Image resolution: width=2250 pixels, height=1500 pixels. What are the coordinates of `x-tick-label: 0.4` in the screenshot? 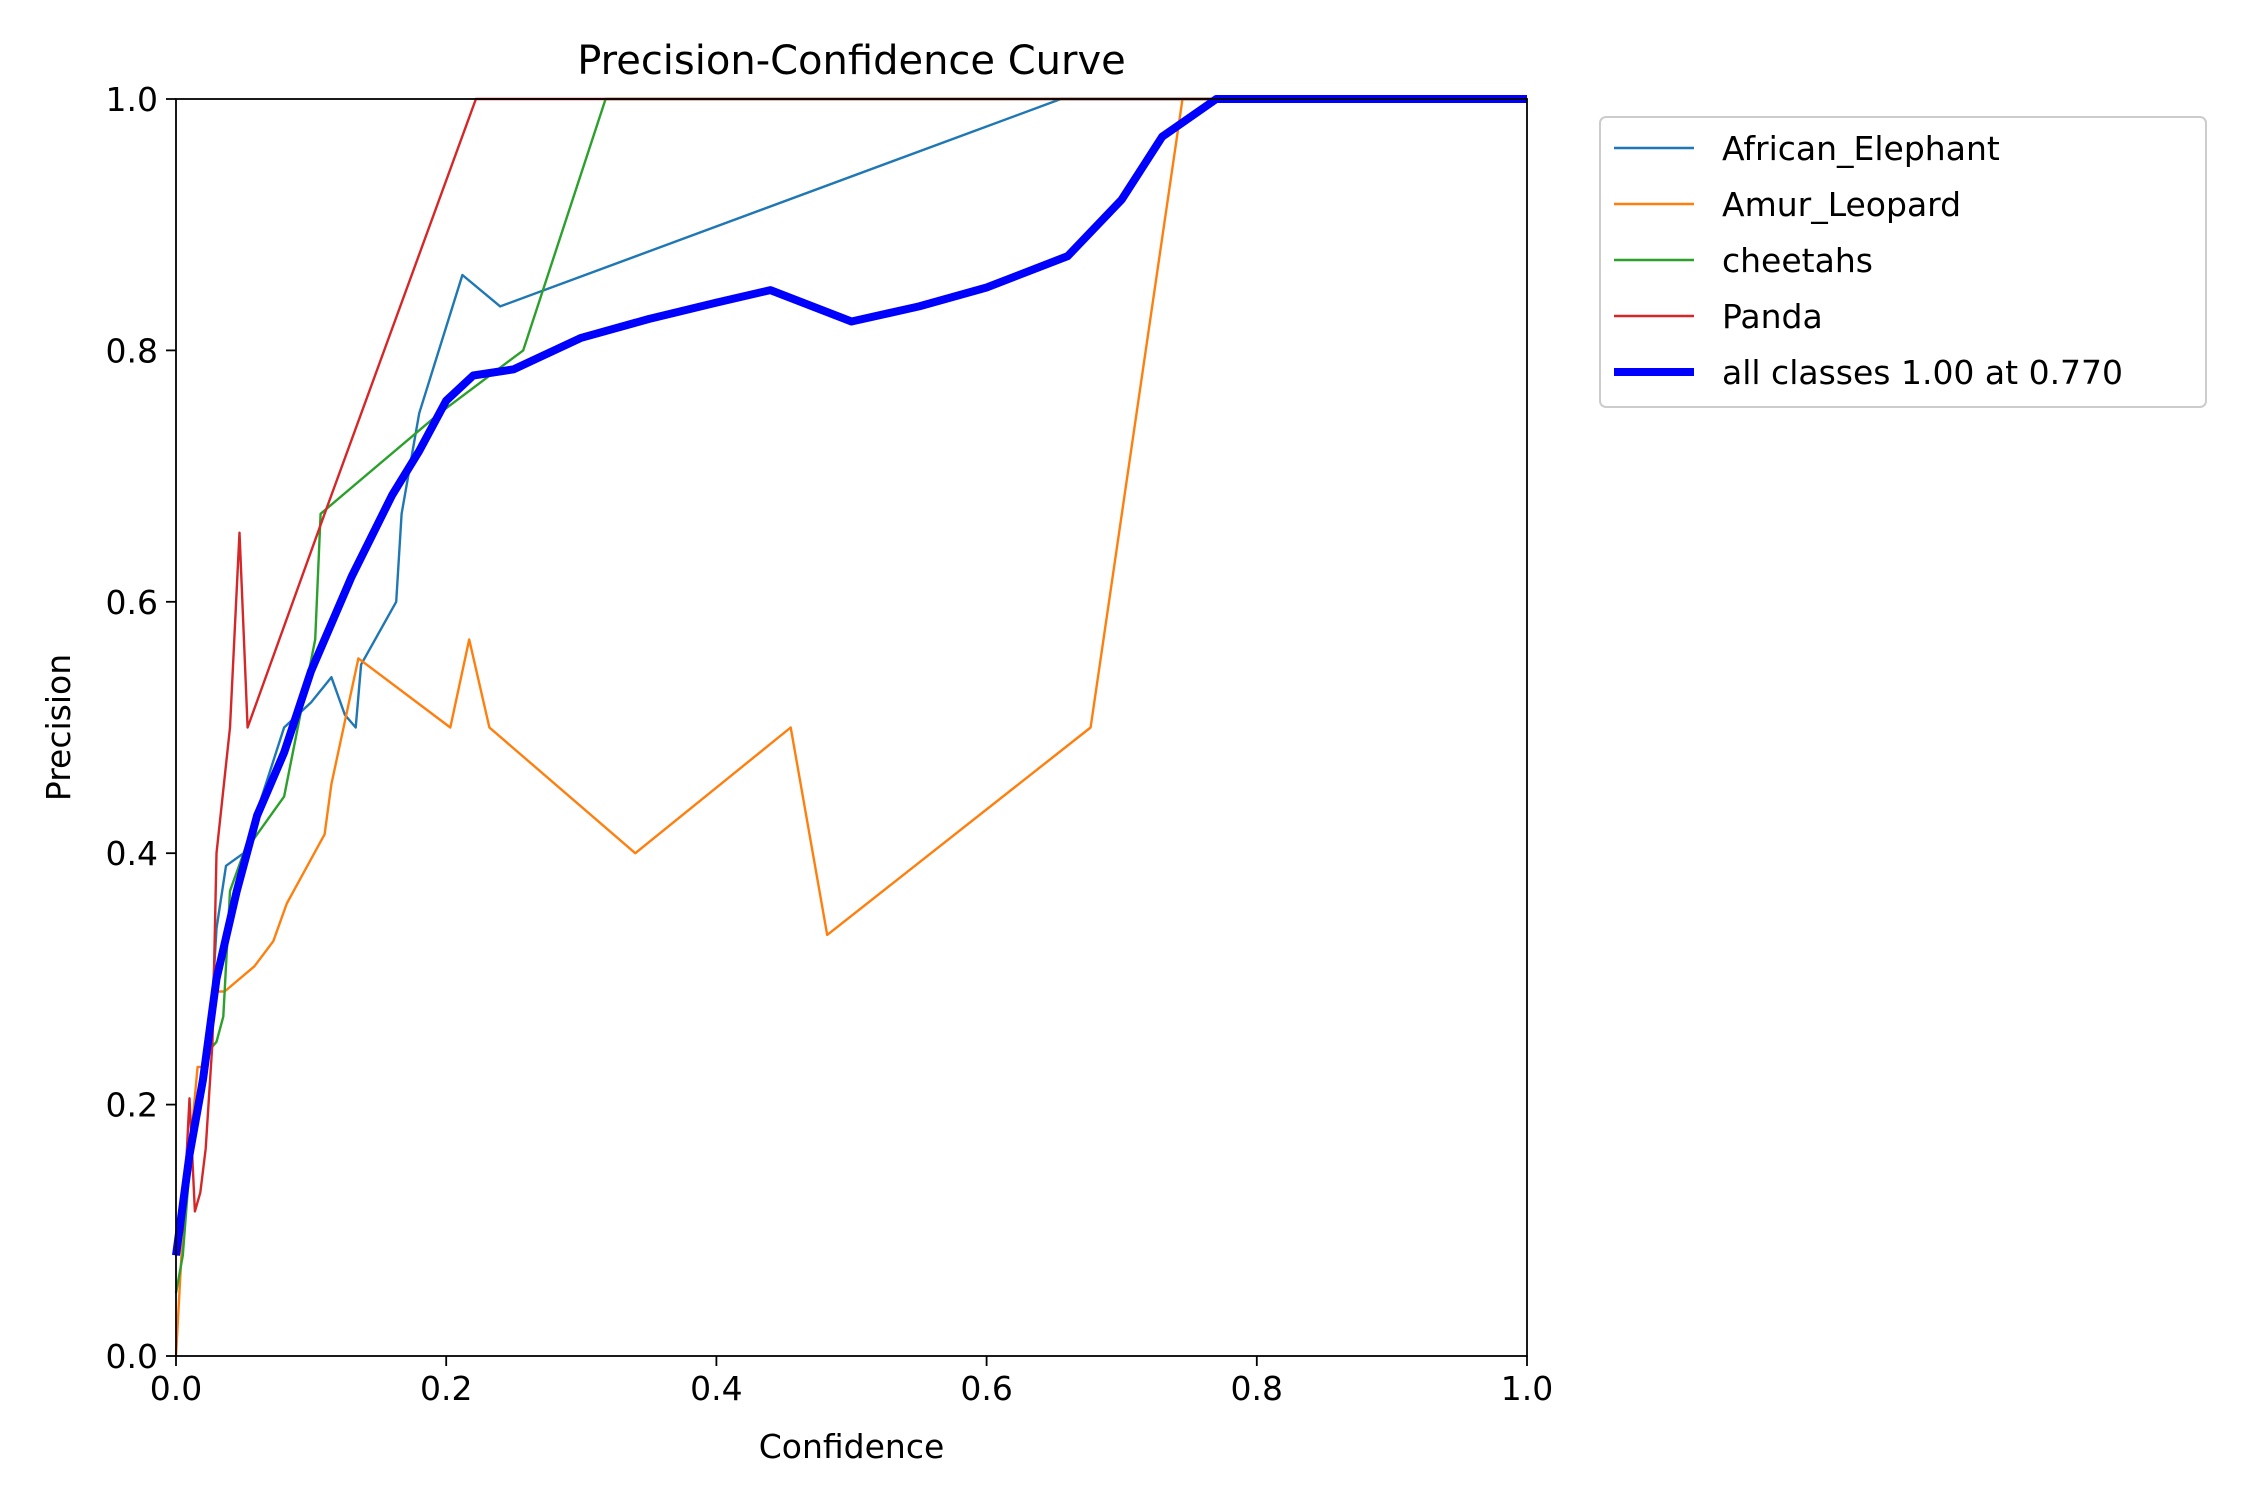 It's located at (716, 1388).